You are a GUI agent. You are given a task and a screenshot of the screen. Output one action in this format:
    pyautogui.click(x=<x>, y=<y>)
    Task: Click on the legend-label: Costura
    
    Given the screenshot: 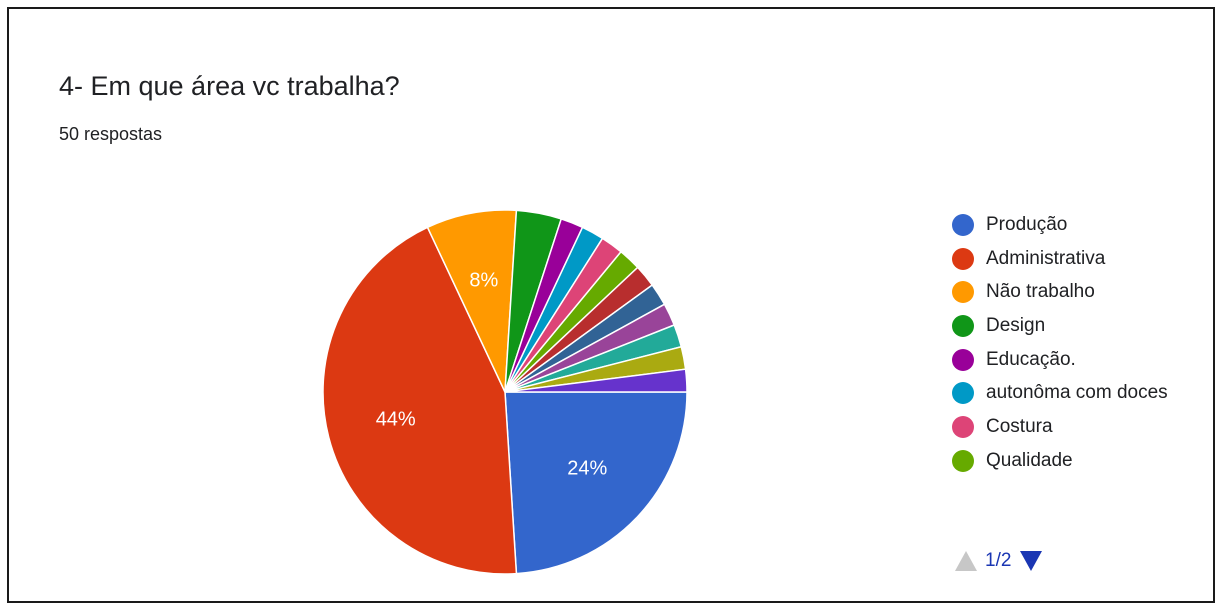 What is the action you would take?
    pyautogui.click(x=1019, y=426)
    